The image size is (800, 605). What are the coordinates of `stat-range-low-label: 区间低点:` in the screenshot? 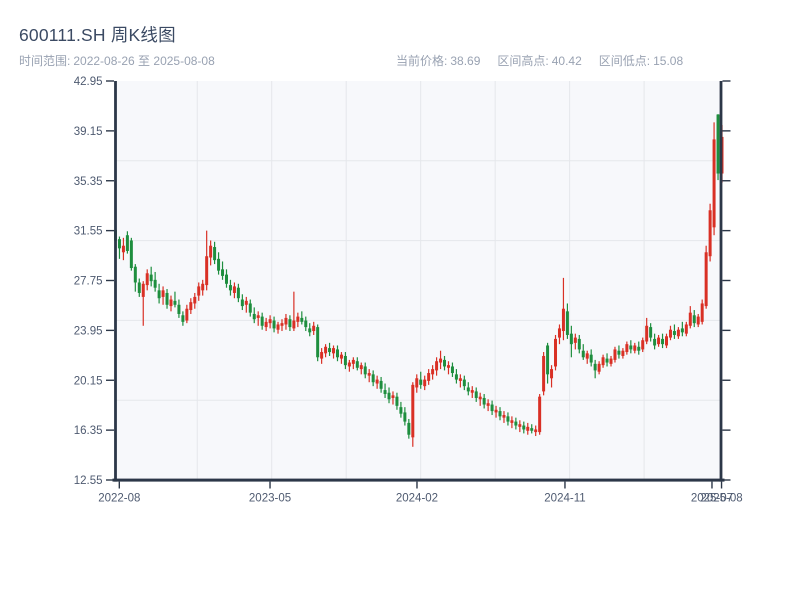 It's located at (624, 61).